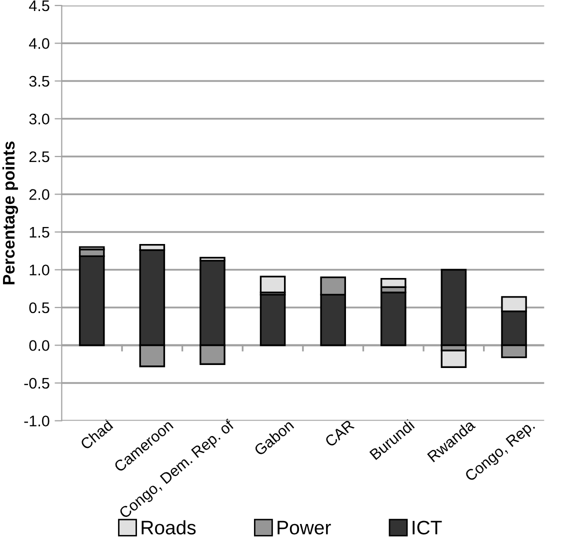  I want to click on y-tick-label: 1.5, so click(40, 232).